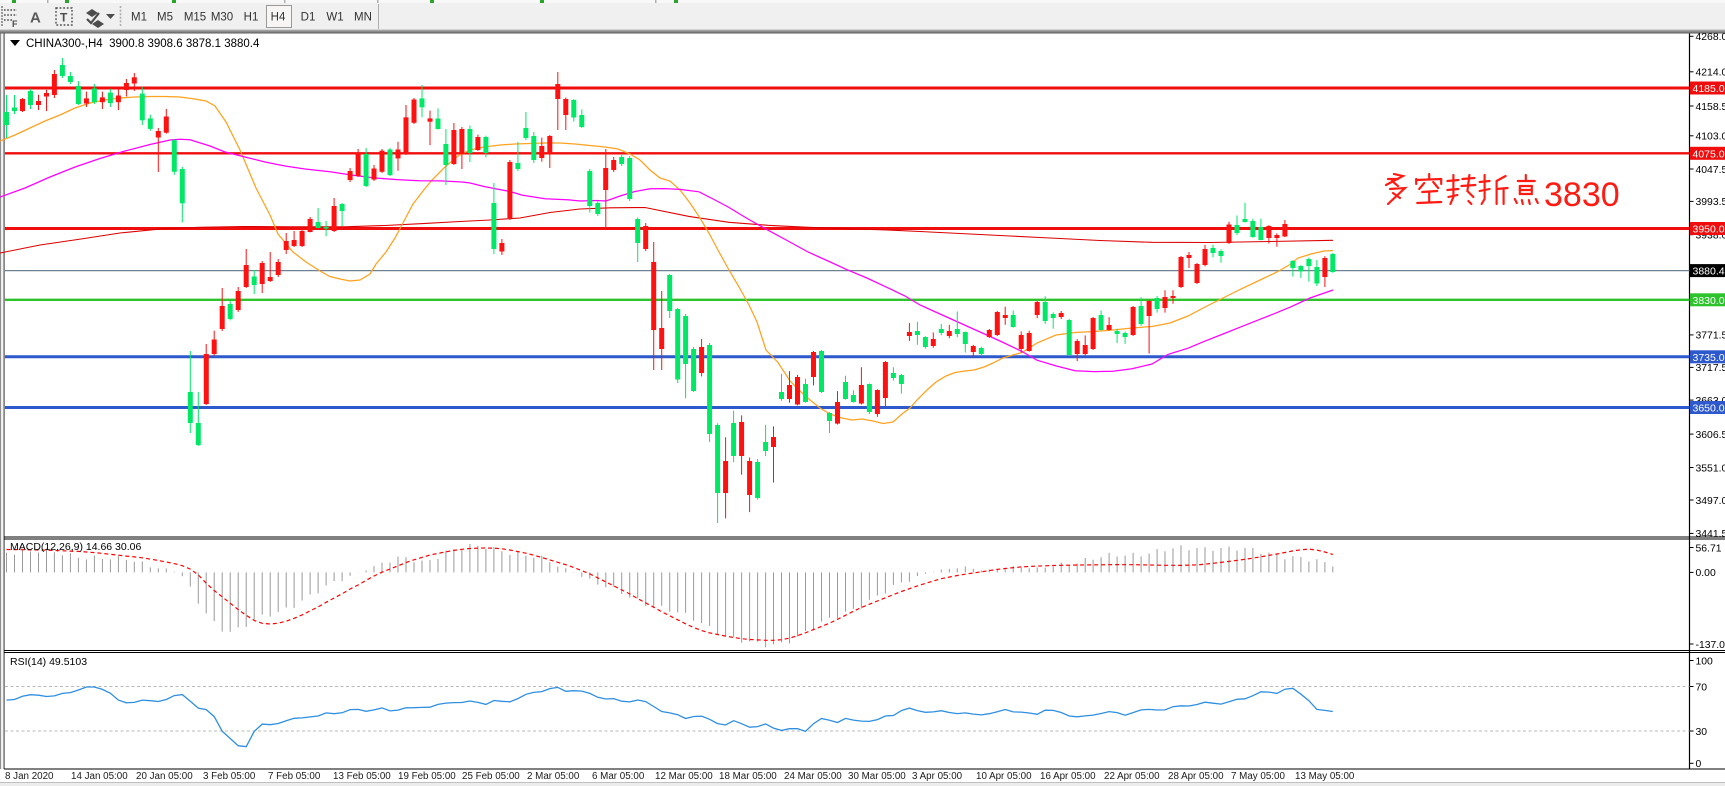 The height and width of the screenshot is (786, 1725). I want to click on svg-text: 3551.0, so click(1710, 468).